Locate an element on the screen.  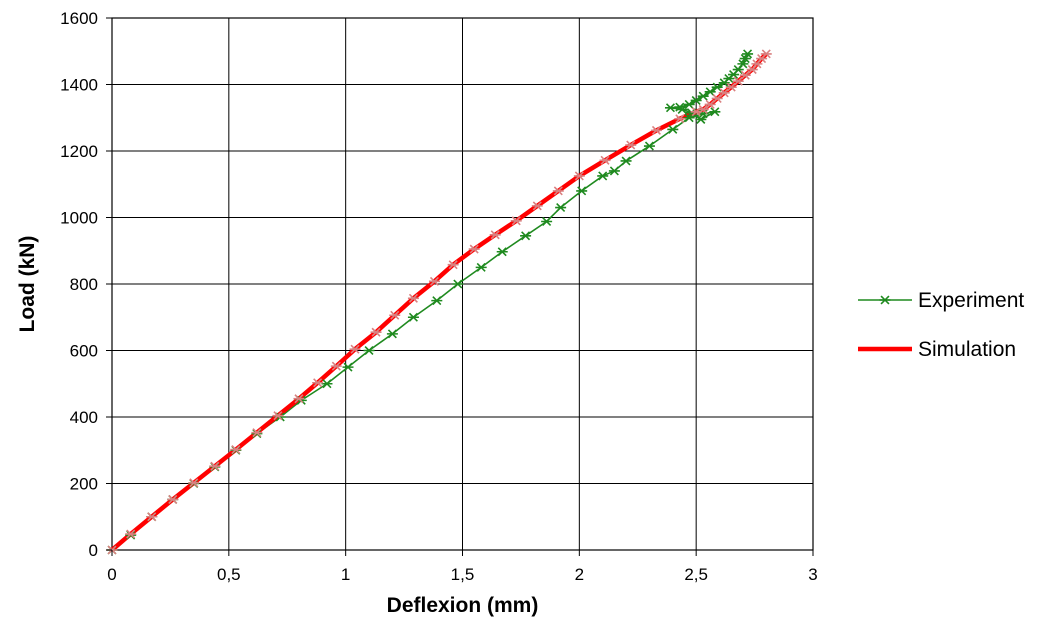
x-tick-label: 3 is located at coordinates (812, 574).